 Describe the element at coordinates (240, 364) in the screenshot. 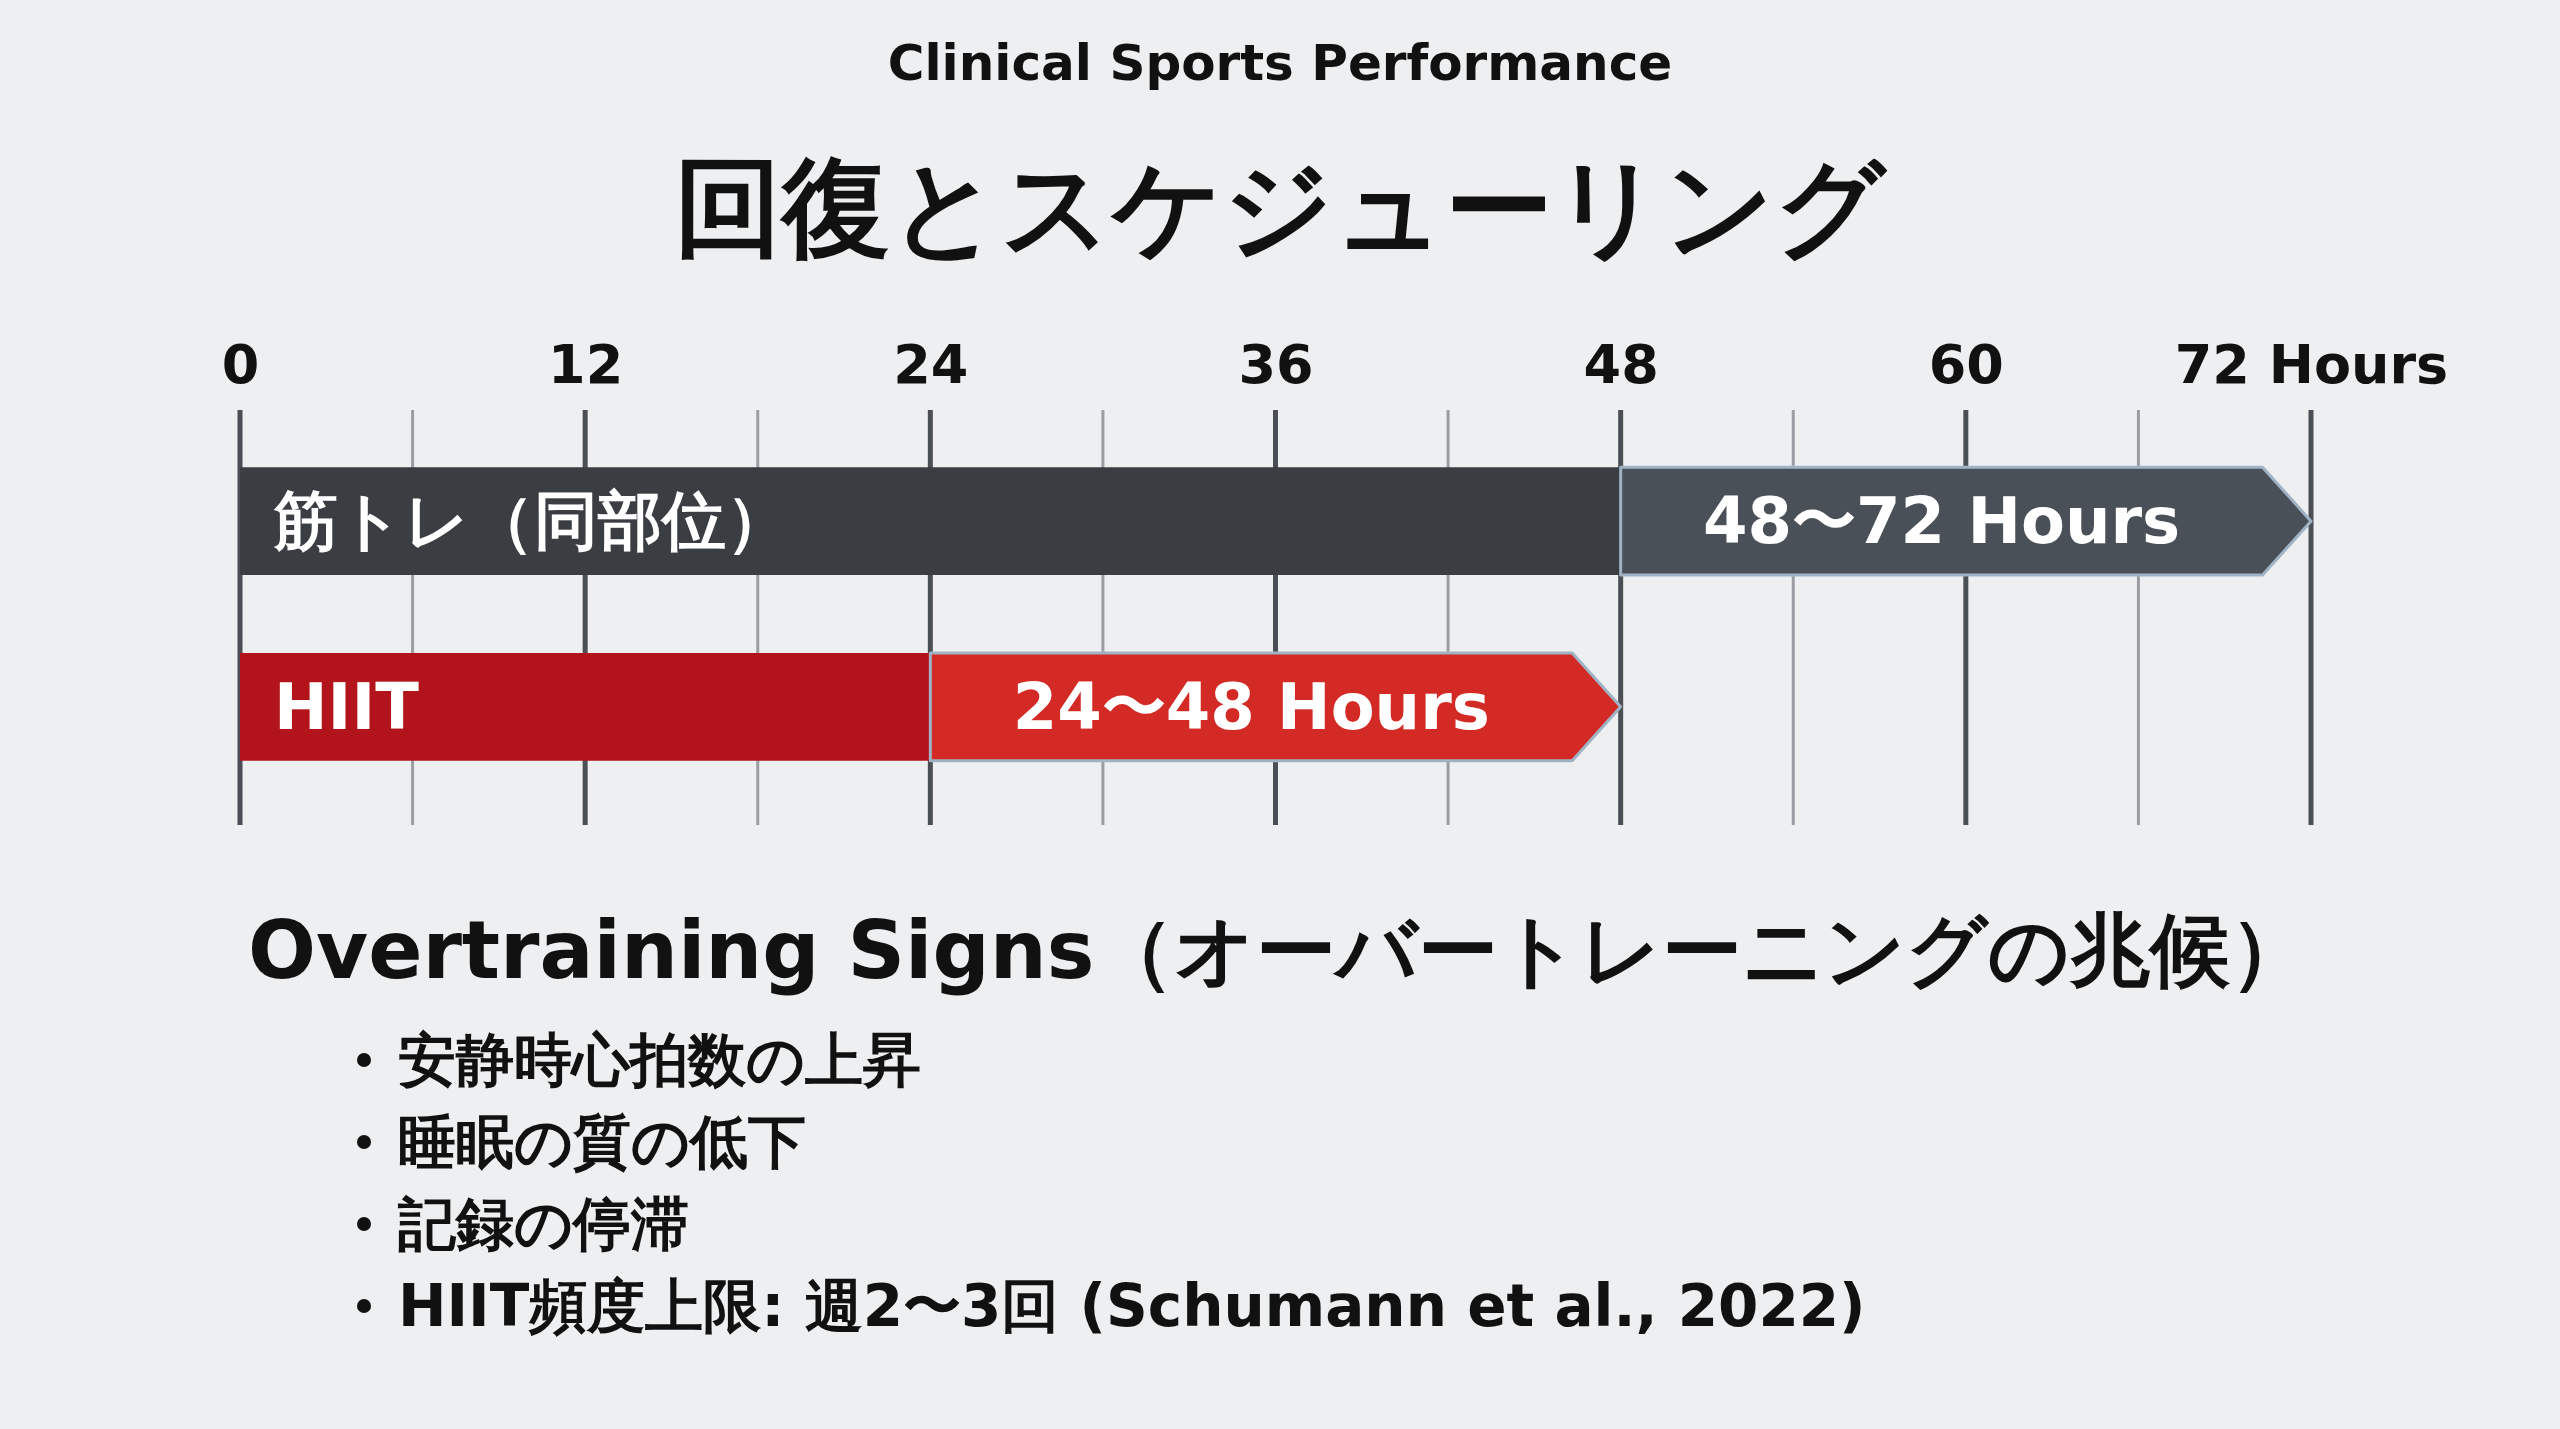

I see `x-tick-label: 0` at that location.